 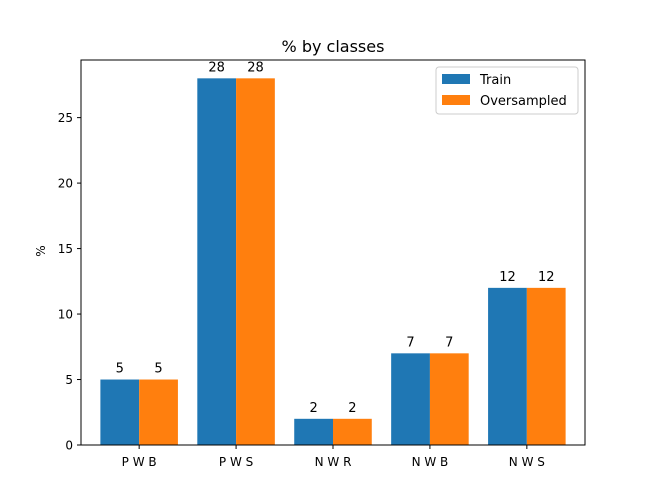 What do you see at coordinates (352, 408) in the screenshot?
I see `data-label-oversampled-3: 2` at bounding box center [352, 408].